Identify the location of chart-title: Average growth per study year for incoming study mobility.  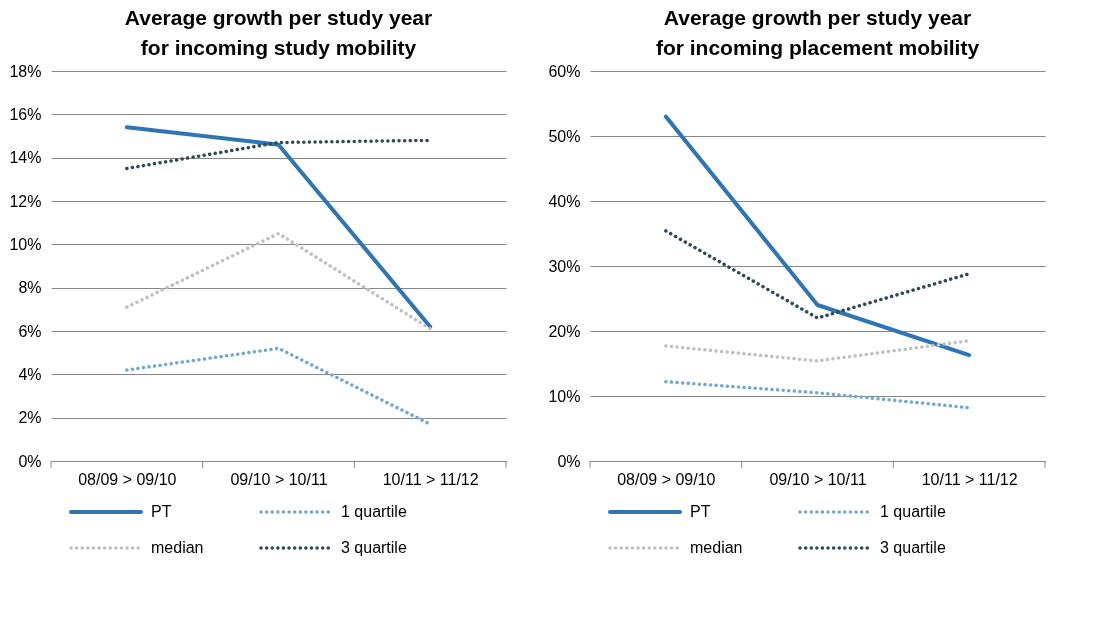
(278, 32).